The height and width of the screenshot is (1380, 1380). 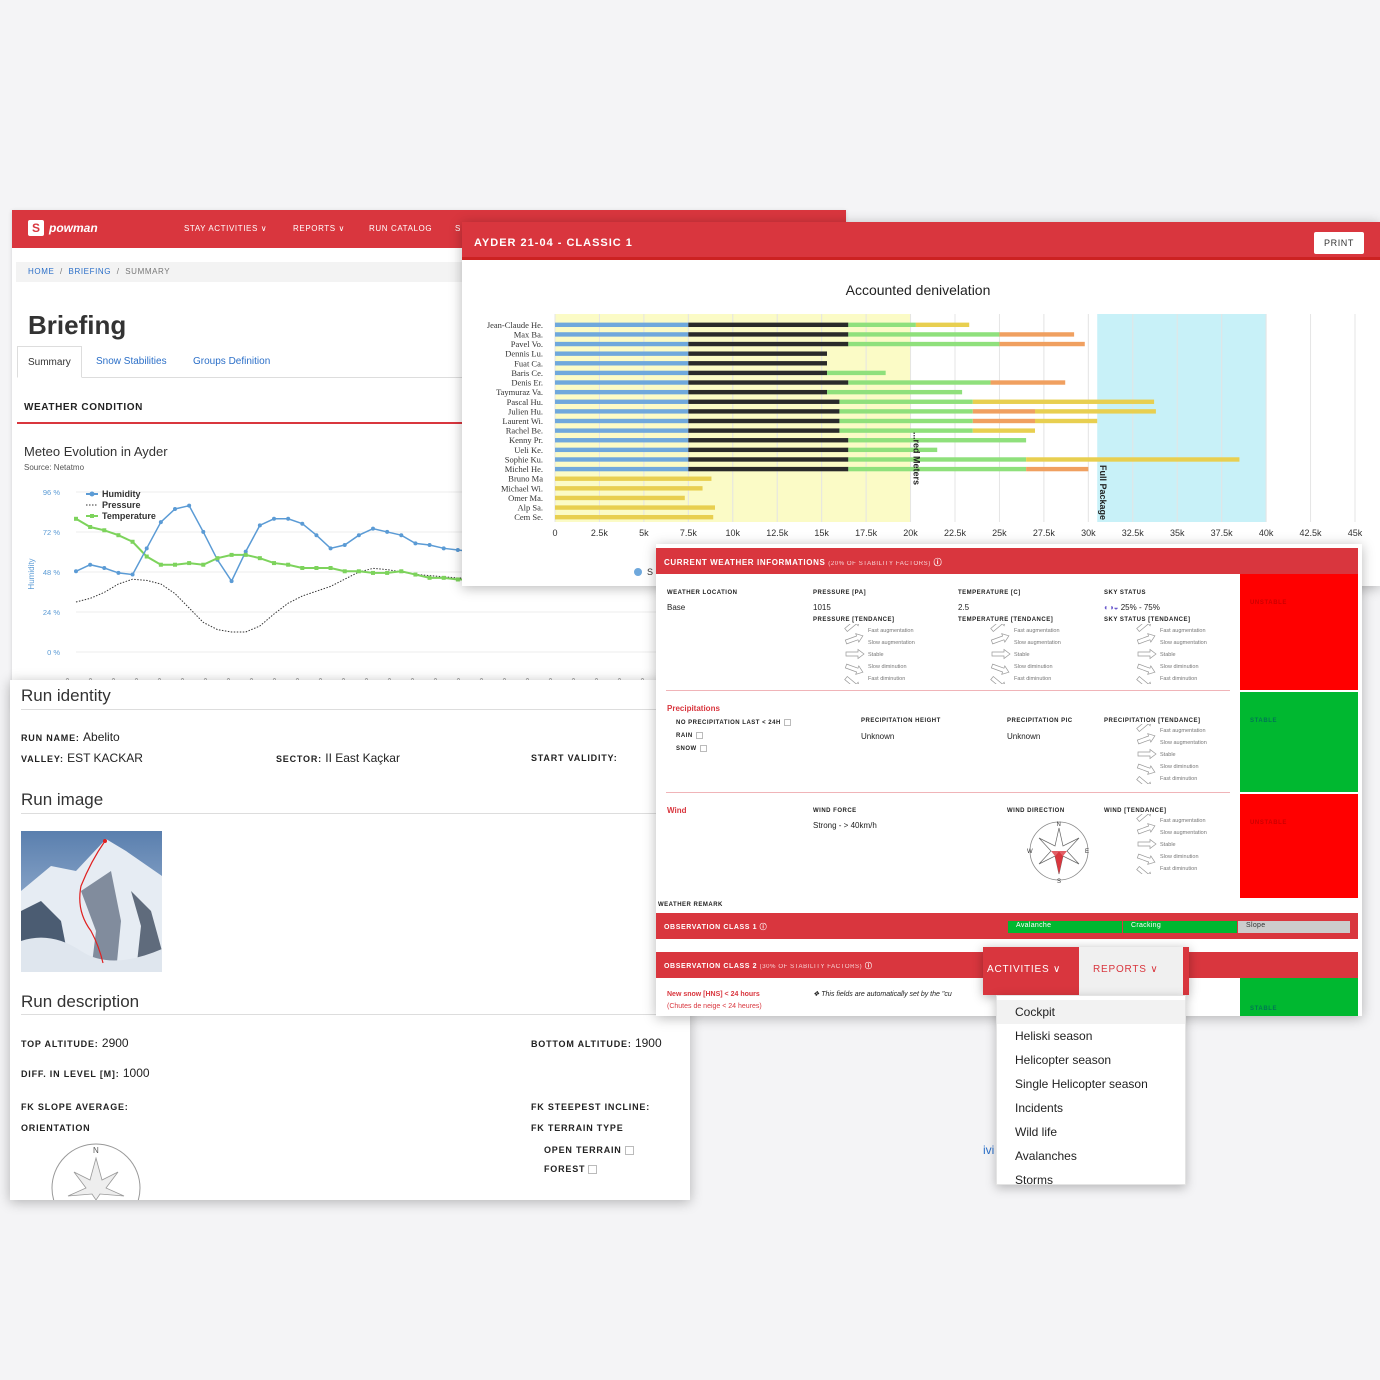 What do you see at coordinates (1046, 1156) in the screenshot?
I see `menu-item-avalanches: Avalanches` at bounding box center [1046, 1156].